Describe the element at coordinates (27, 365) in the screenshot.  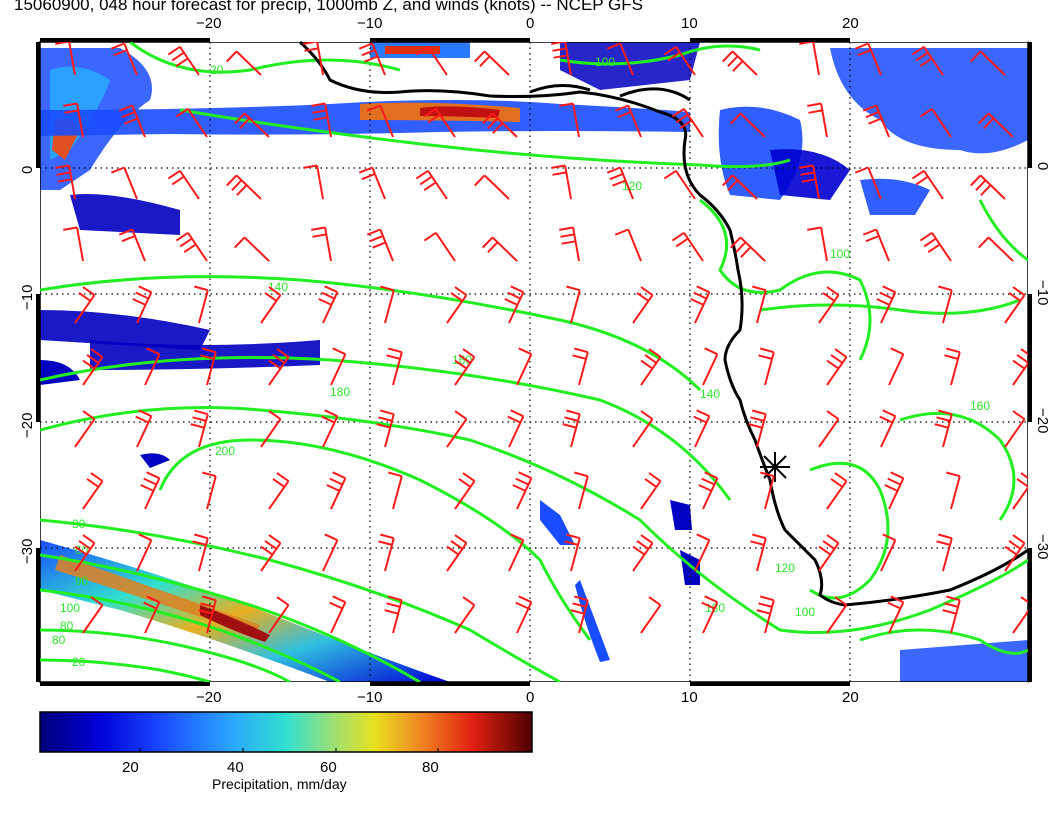
I see `latitude-labels-left: 0 −10 −20 −30` at that location.